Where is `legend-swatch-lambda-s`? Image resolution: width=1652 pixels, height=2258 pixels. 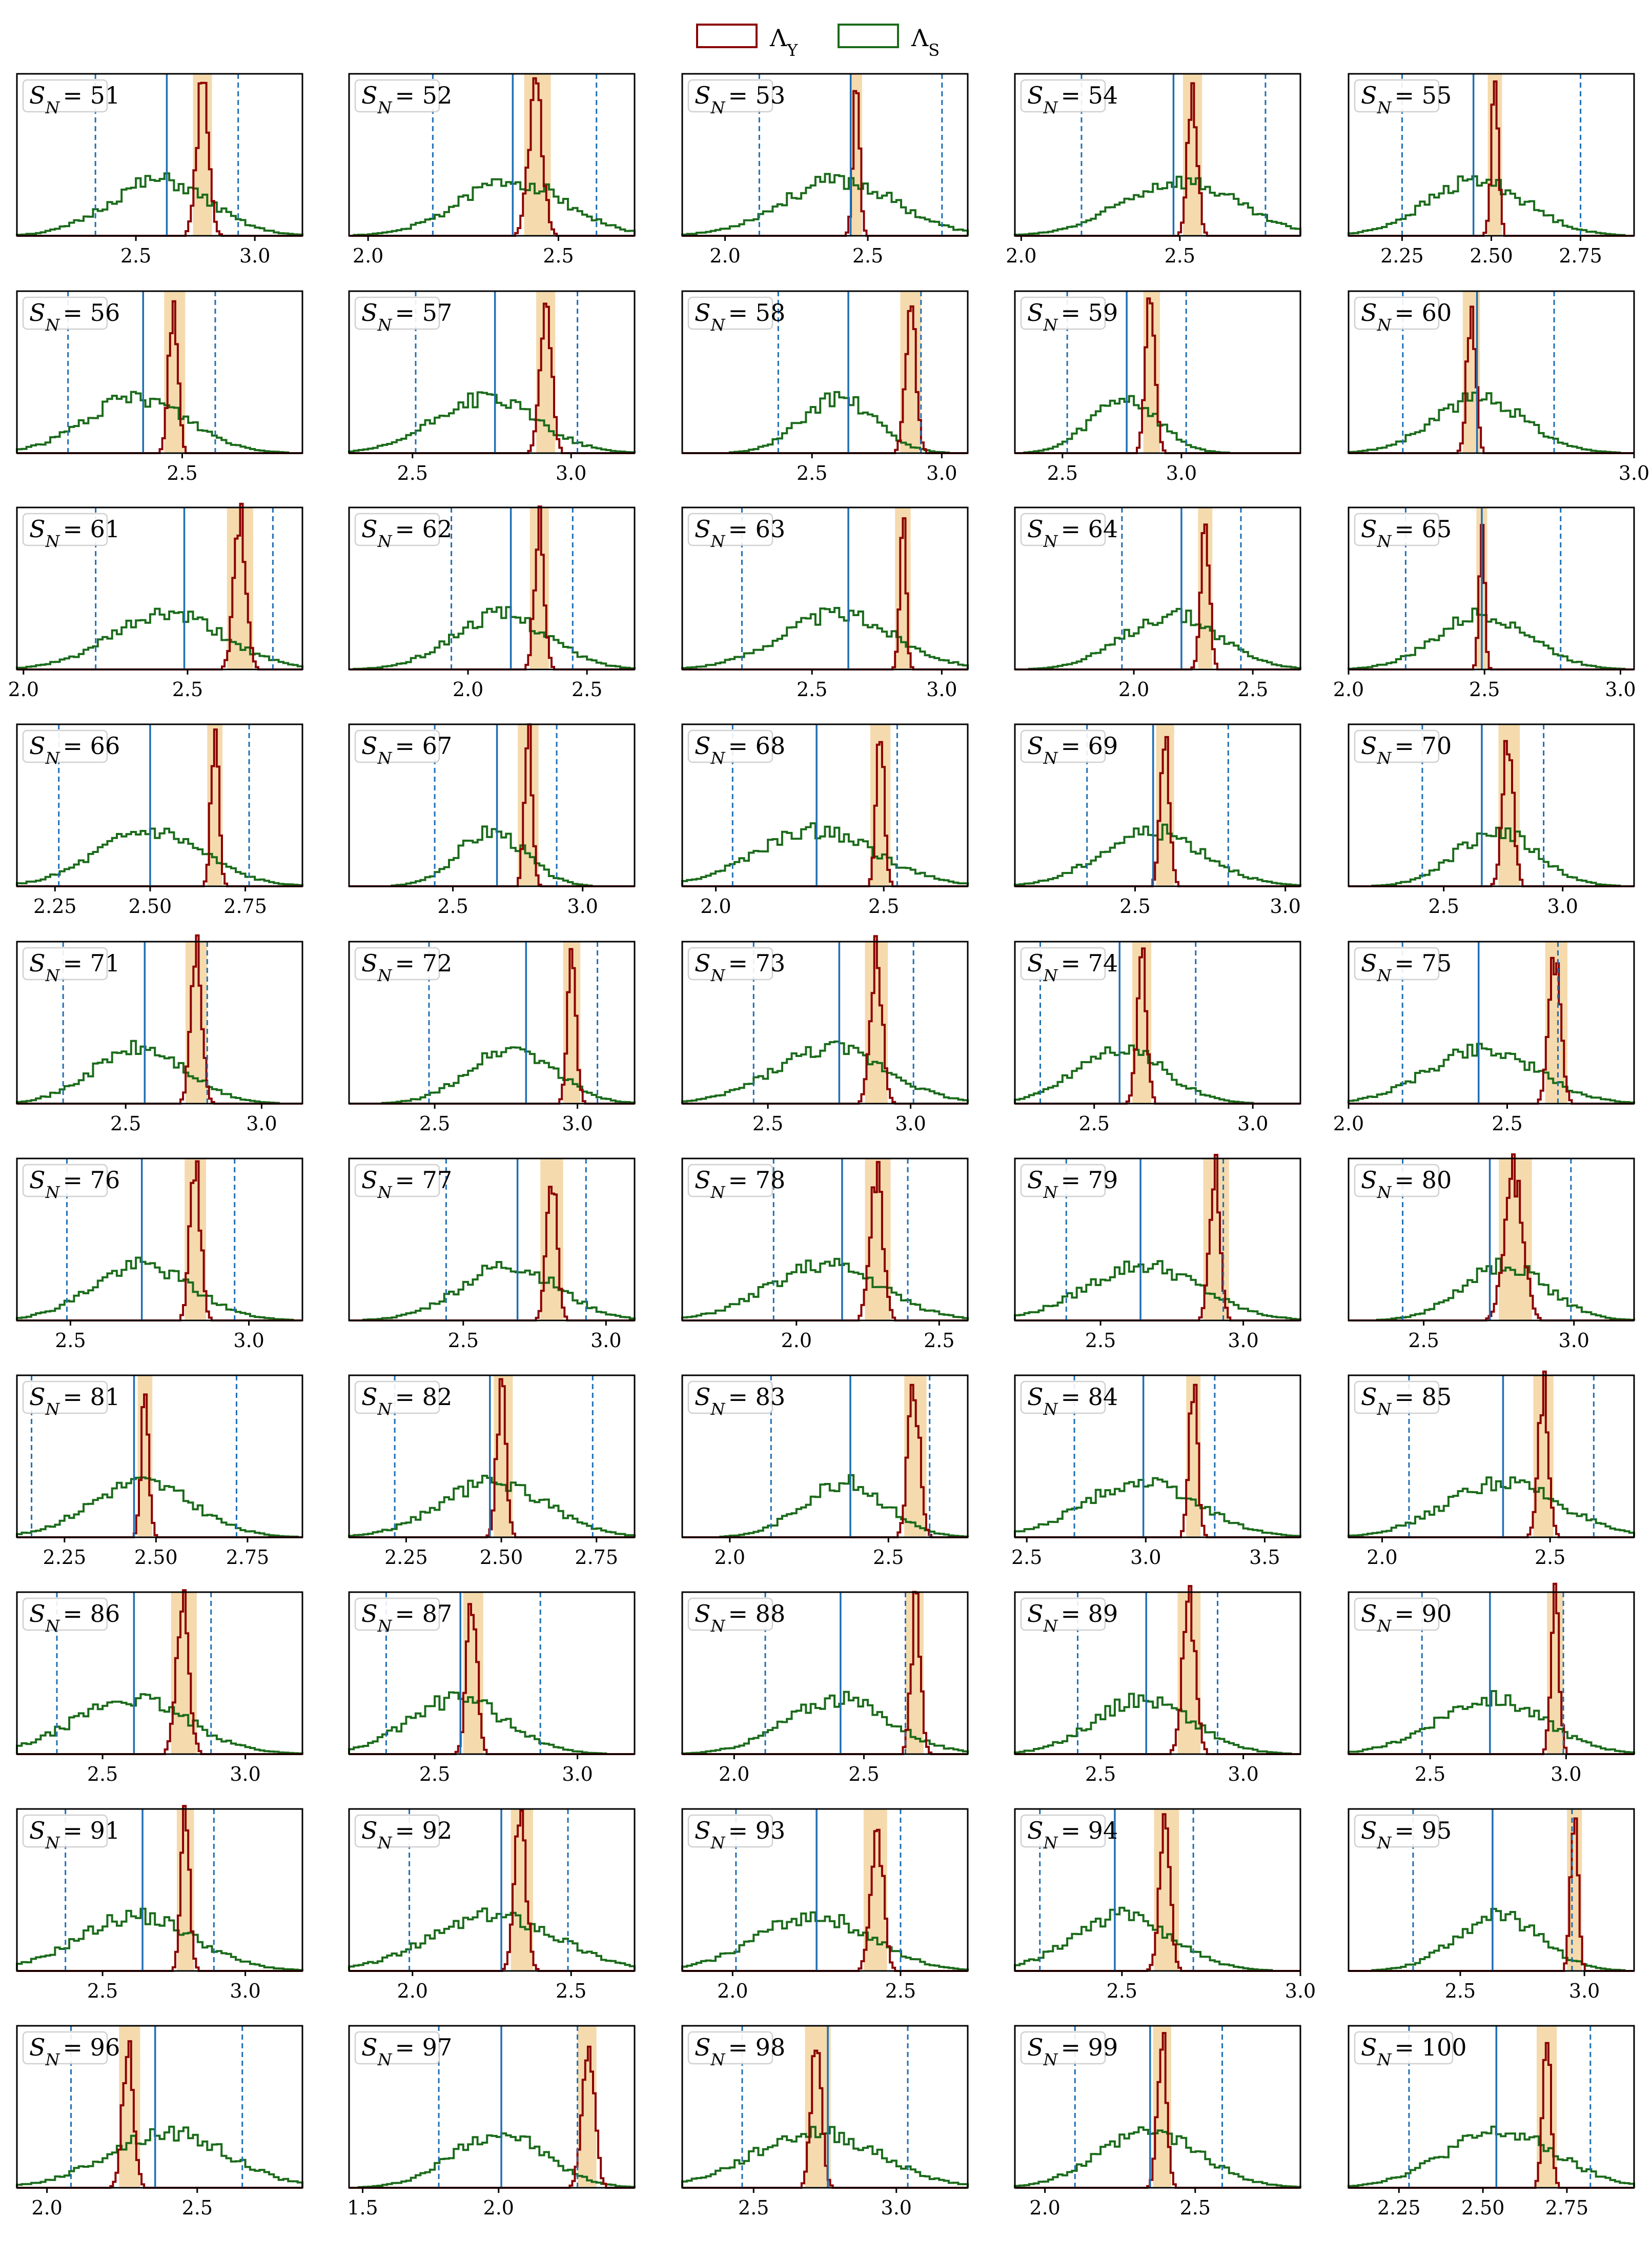 legend-swatch-lambda-s is located at coordinates (869, 36).